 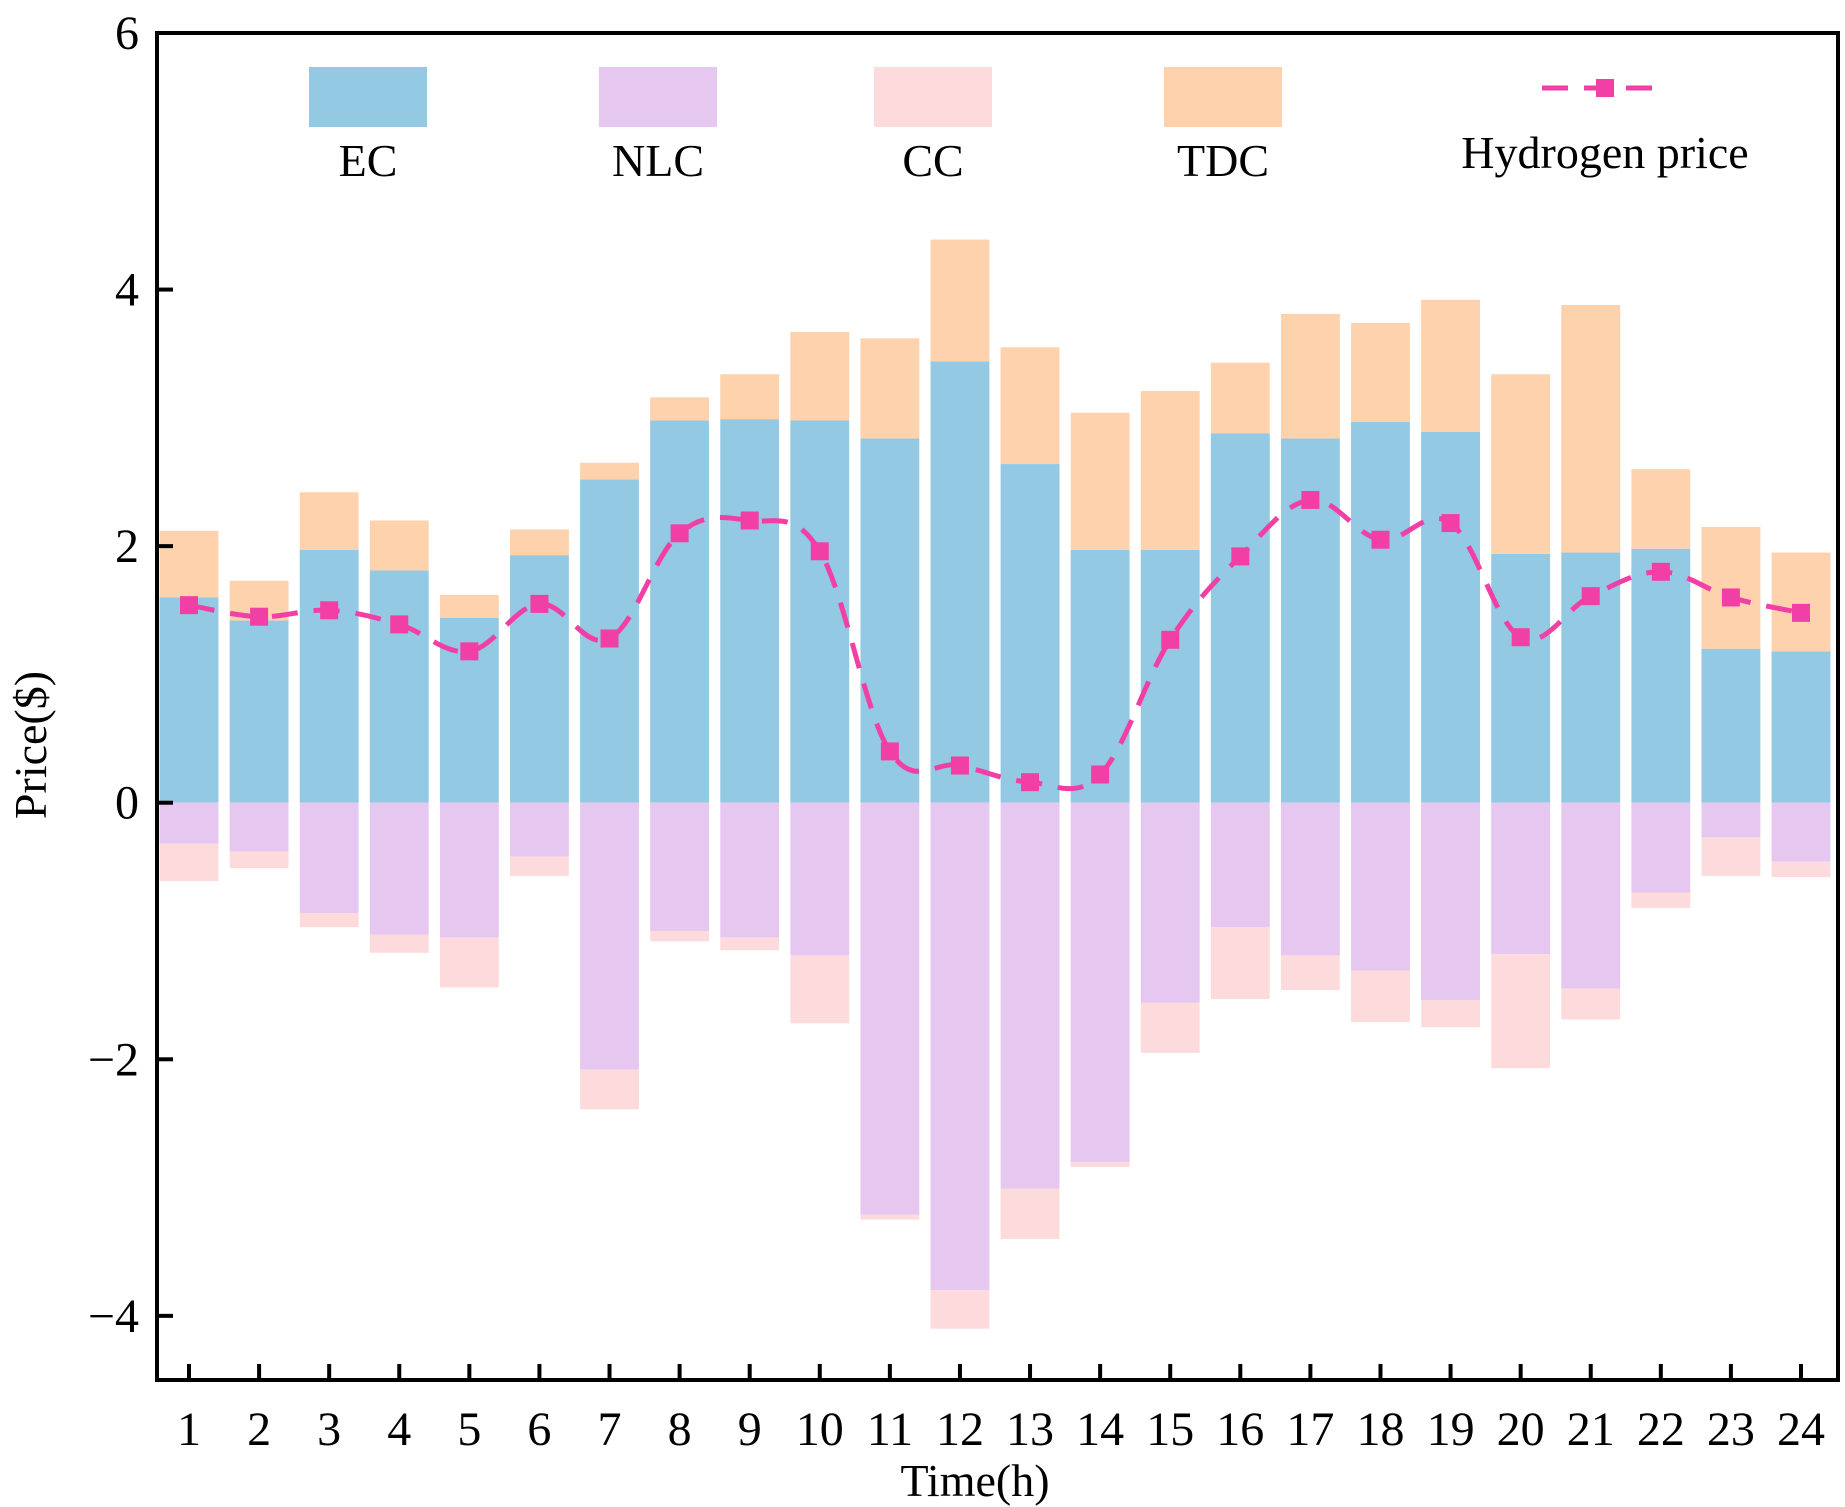 What do you see at coordinates (329, 1429) in the screenshot?
I see `x-tick-label: 3` at bounding box center [329, 1429].